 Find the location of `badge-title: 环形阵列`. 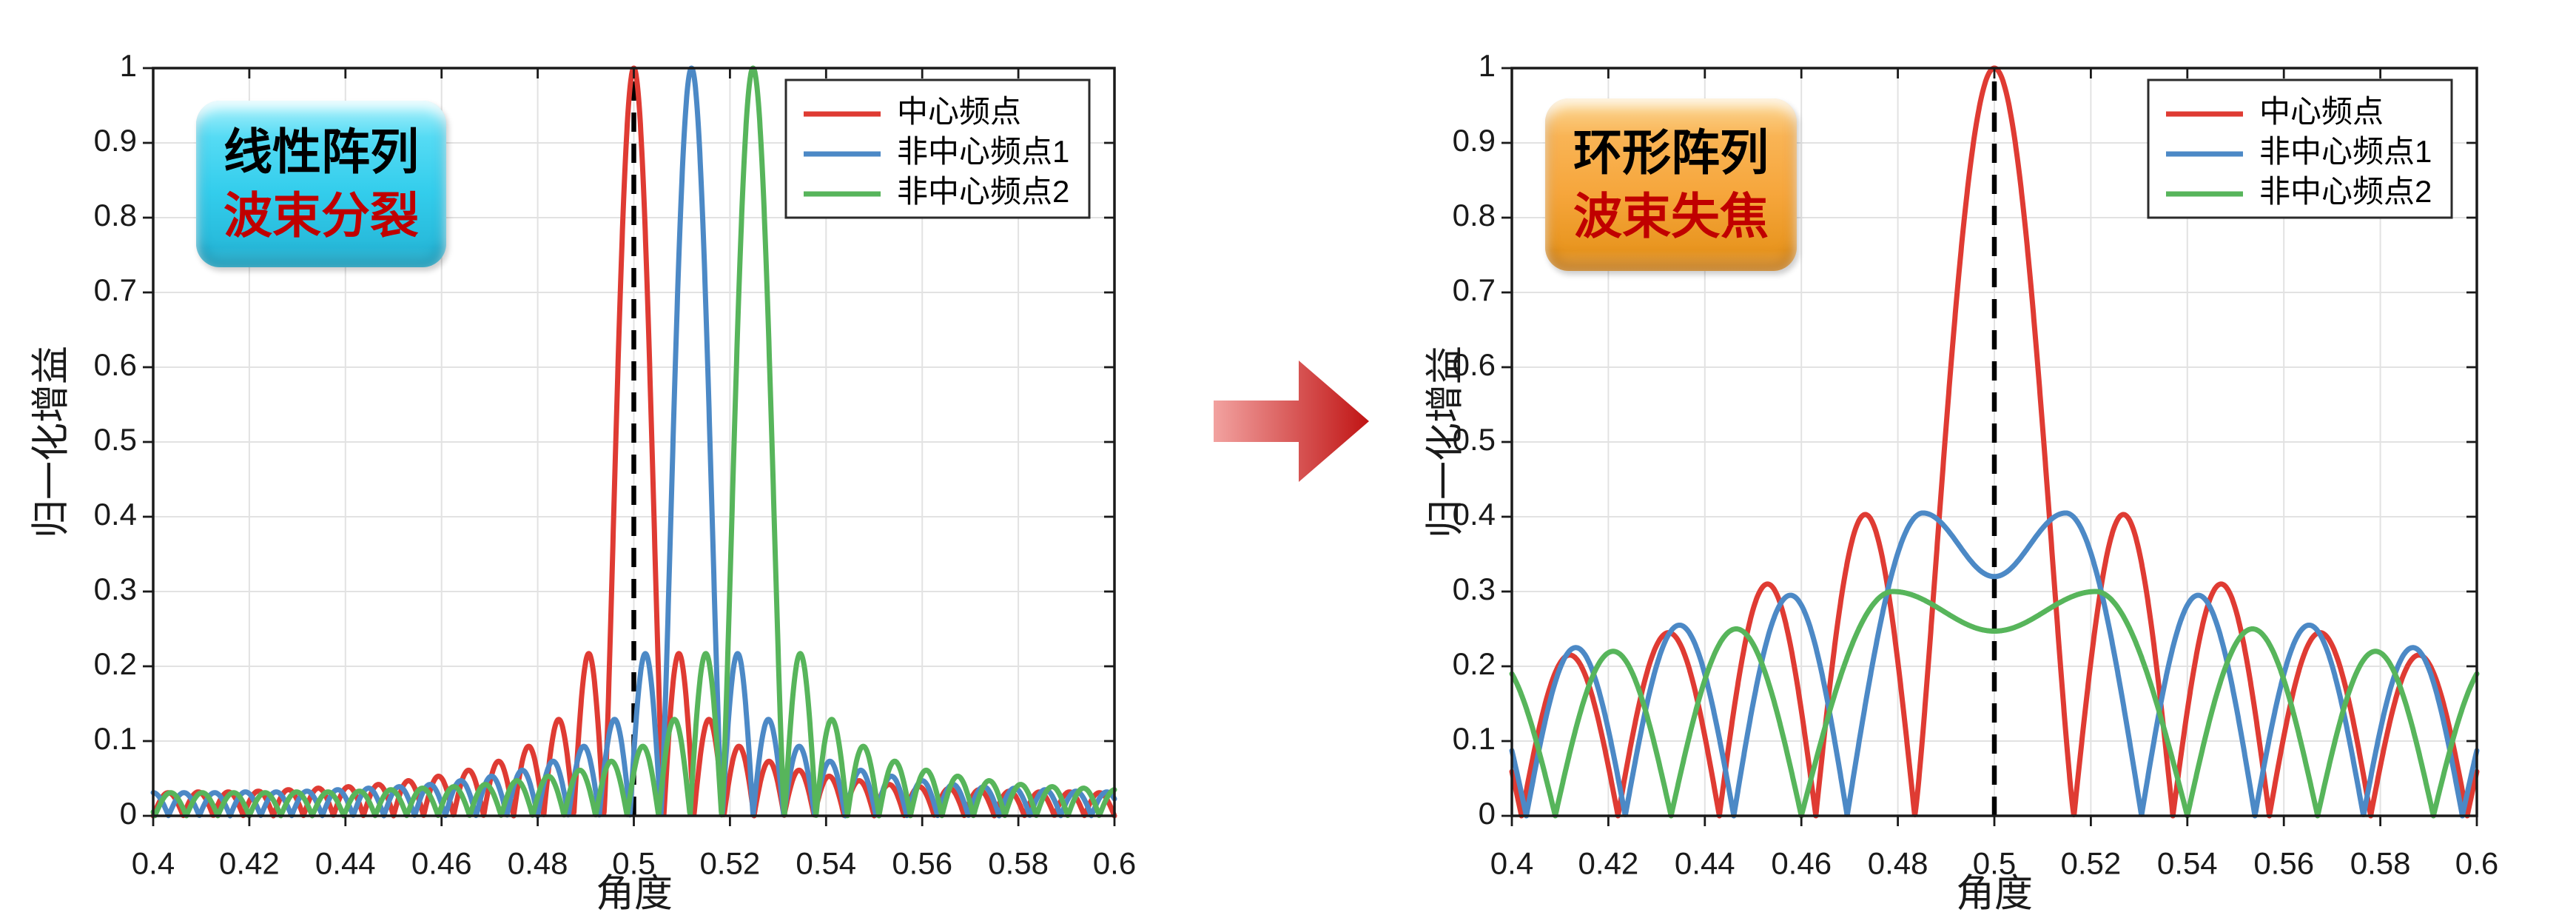

badge-title: 环形阵列 is located at coordinates (1671, 152).